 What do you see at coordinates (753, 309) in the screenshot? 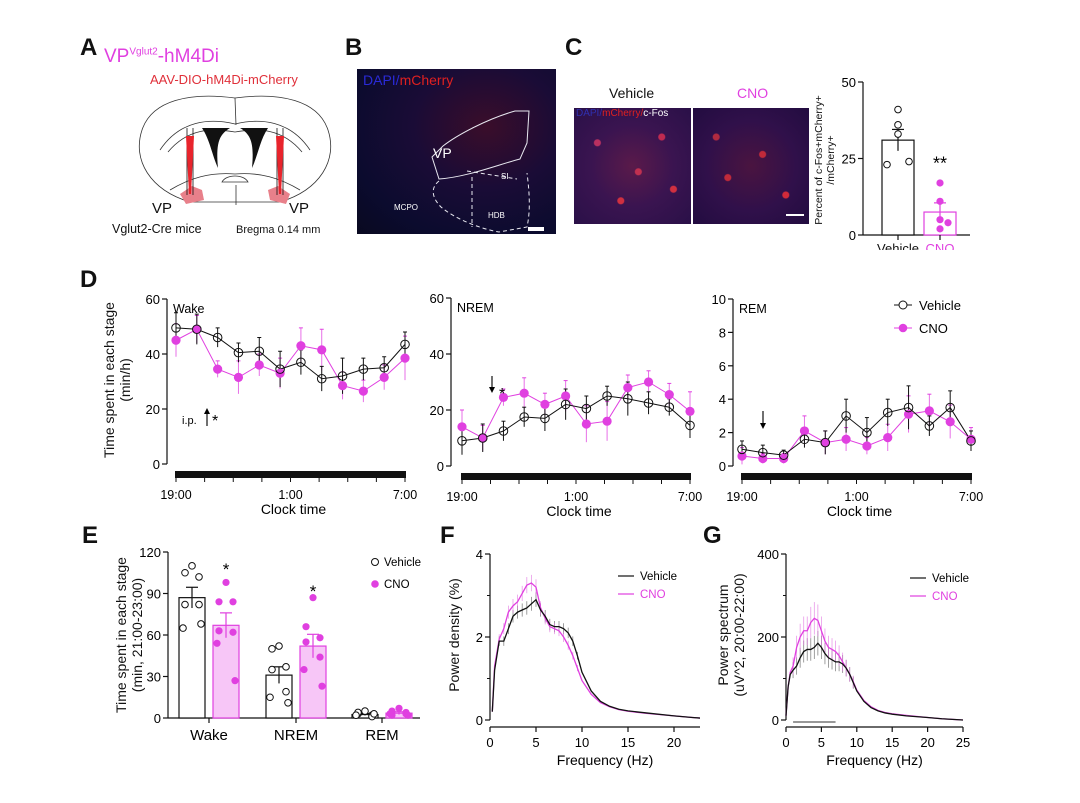
I see `d-rem-stage-label: REM` at bounding box center [753, 309].